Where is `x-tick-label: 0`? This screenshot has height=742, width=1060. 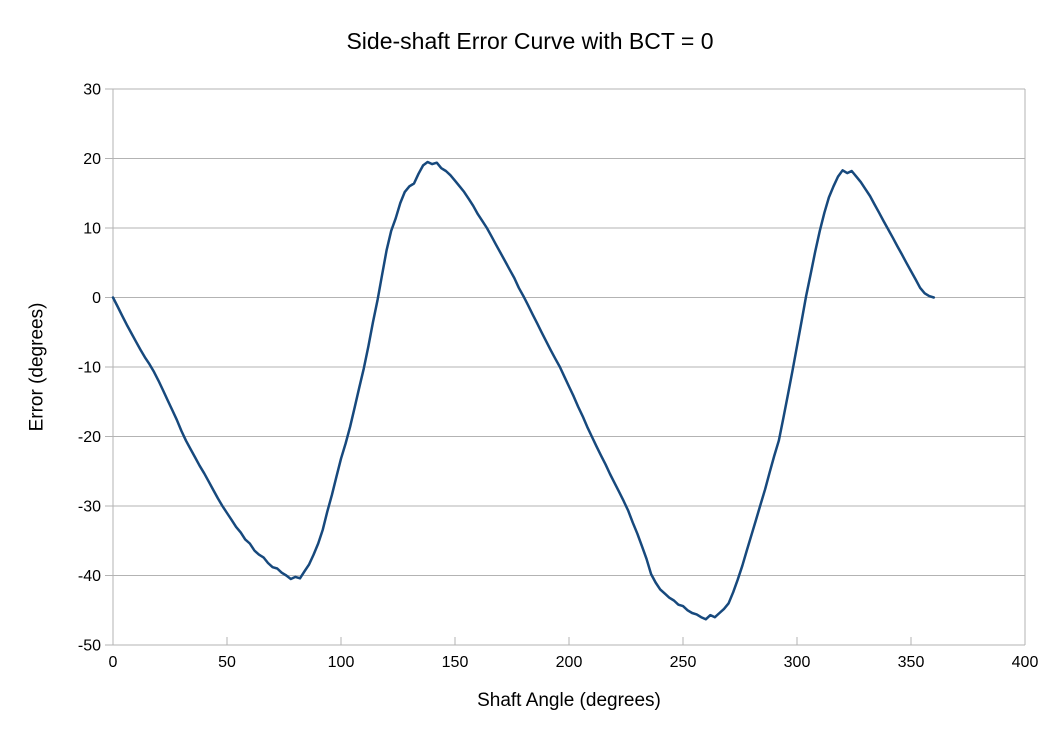 x-tick-label: 0 is located at coordinates (113, 662).